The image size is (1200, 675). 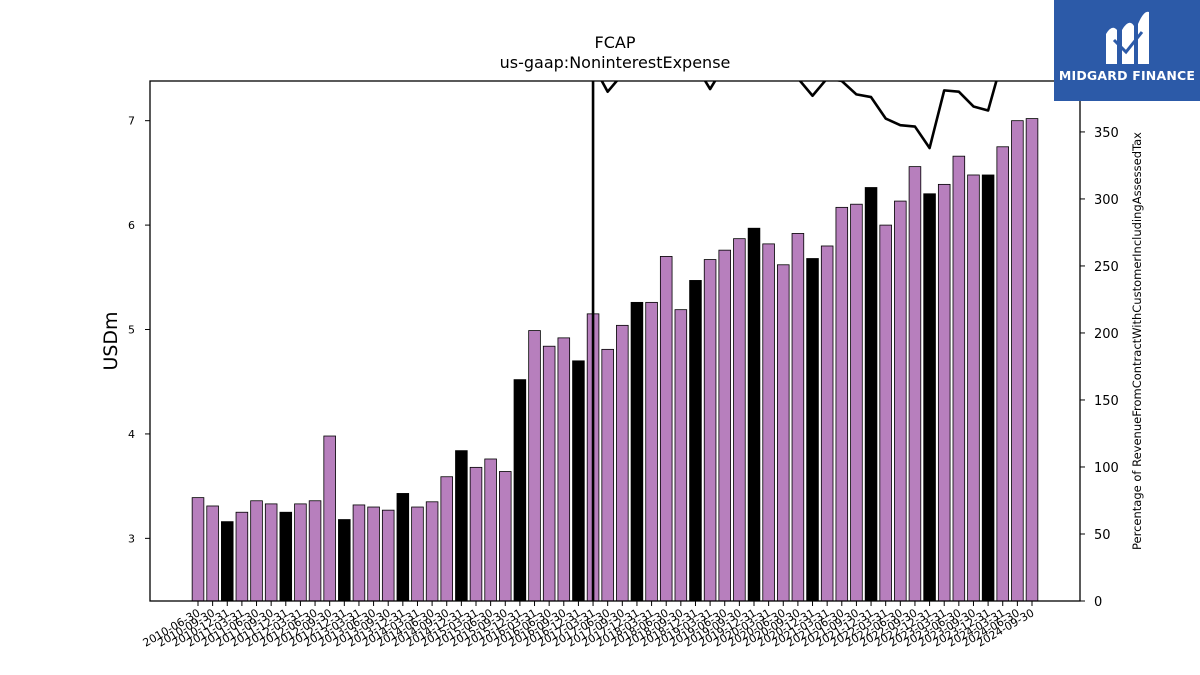 What do you see at coordinates (615, 42) in the screenshot?
I see `chart-title: FCAP` at bounding box center [615, 42].